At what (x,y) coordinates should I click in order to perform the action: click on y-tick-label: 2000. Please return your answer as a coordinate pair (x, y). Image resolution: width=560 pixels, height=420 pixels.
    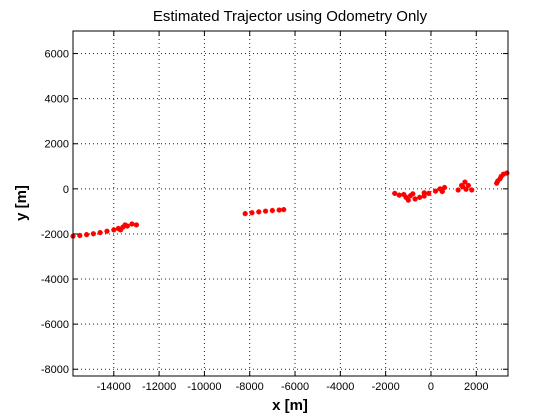
    Looking at the image, I should click on (57, 145).